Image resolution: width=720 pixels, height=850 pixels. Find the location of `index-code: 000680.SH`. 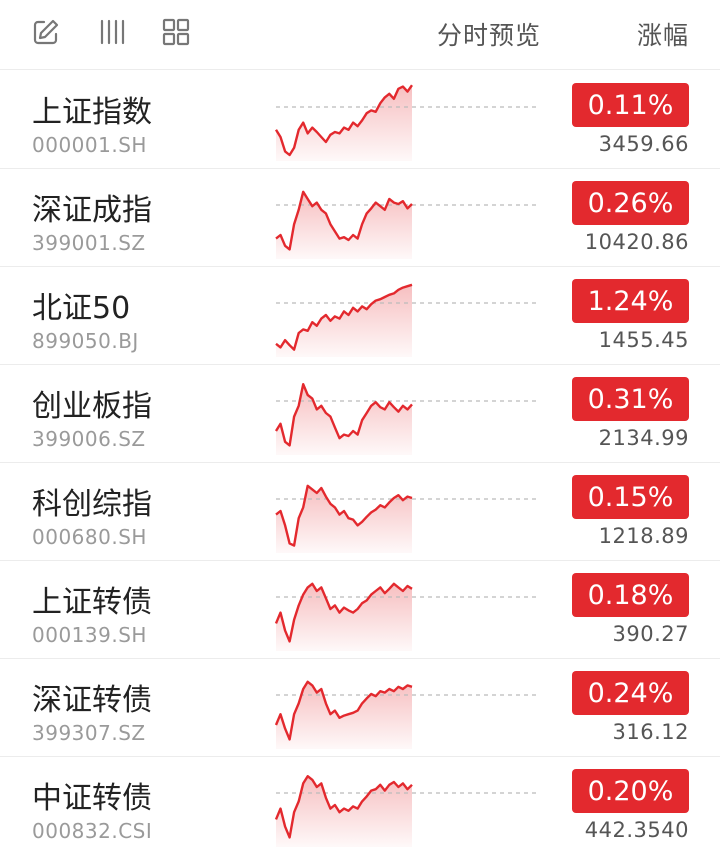

index-code: 000680.SH is located at coordinates (89, 537).